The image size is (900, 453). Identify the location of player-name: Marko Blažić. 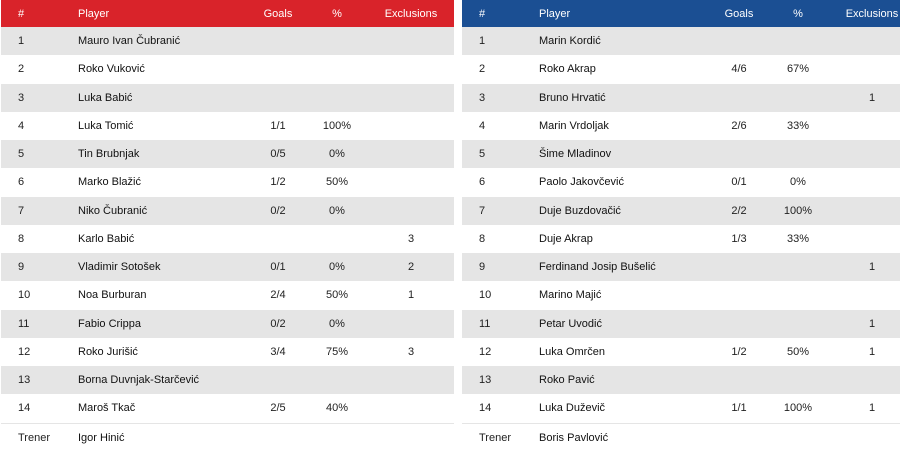
(164, 182).